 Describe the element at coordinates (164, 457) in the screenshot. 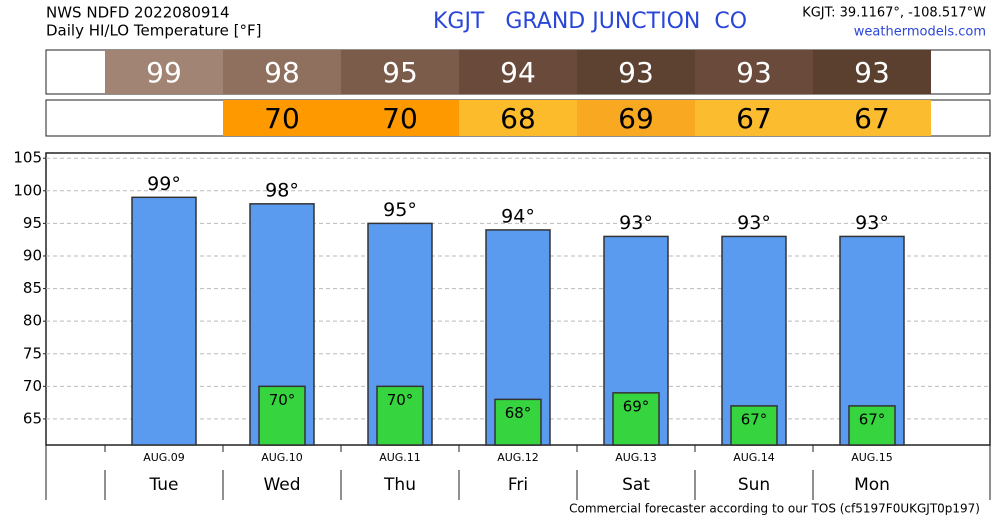

I see `x-tick-label: AUG.09` at that location.